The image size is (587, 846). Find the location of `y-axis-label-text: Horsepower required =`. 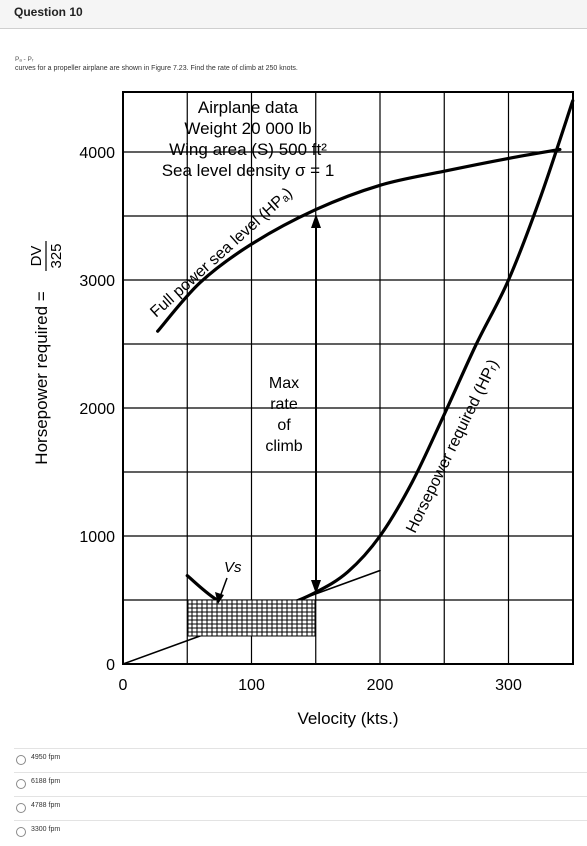

y-axis-label-text: Horsepower required = is located at coordinates (41, 377).